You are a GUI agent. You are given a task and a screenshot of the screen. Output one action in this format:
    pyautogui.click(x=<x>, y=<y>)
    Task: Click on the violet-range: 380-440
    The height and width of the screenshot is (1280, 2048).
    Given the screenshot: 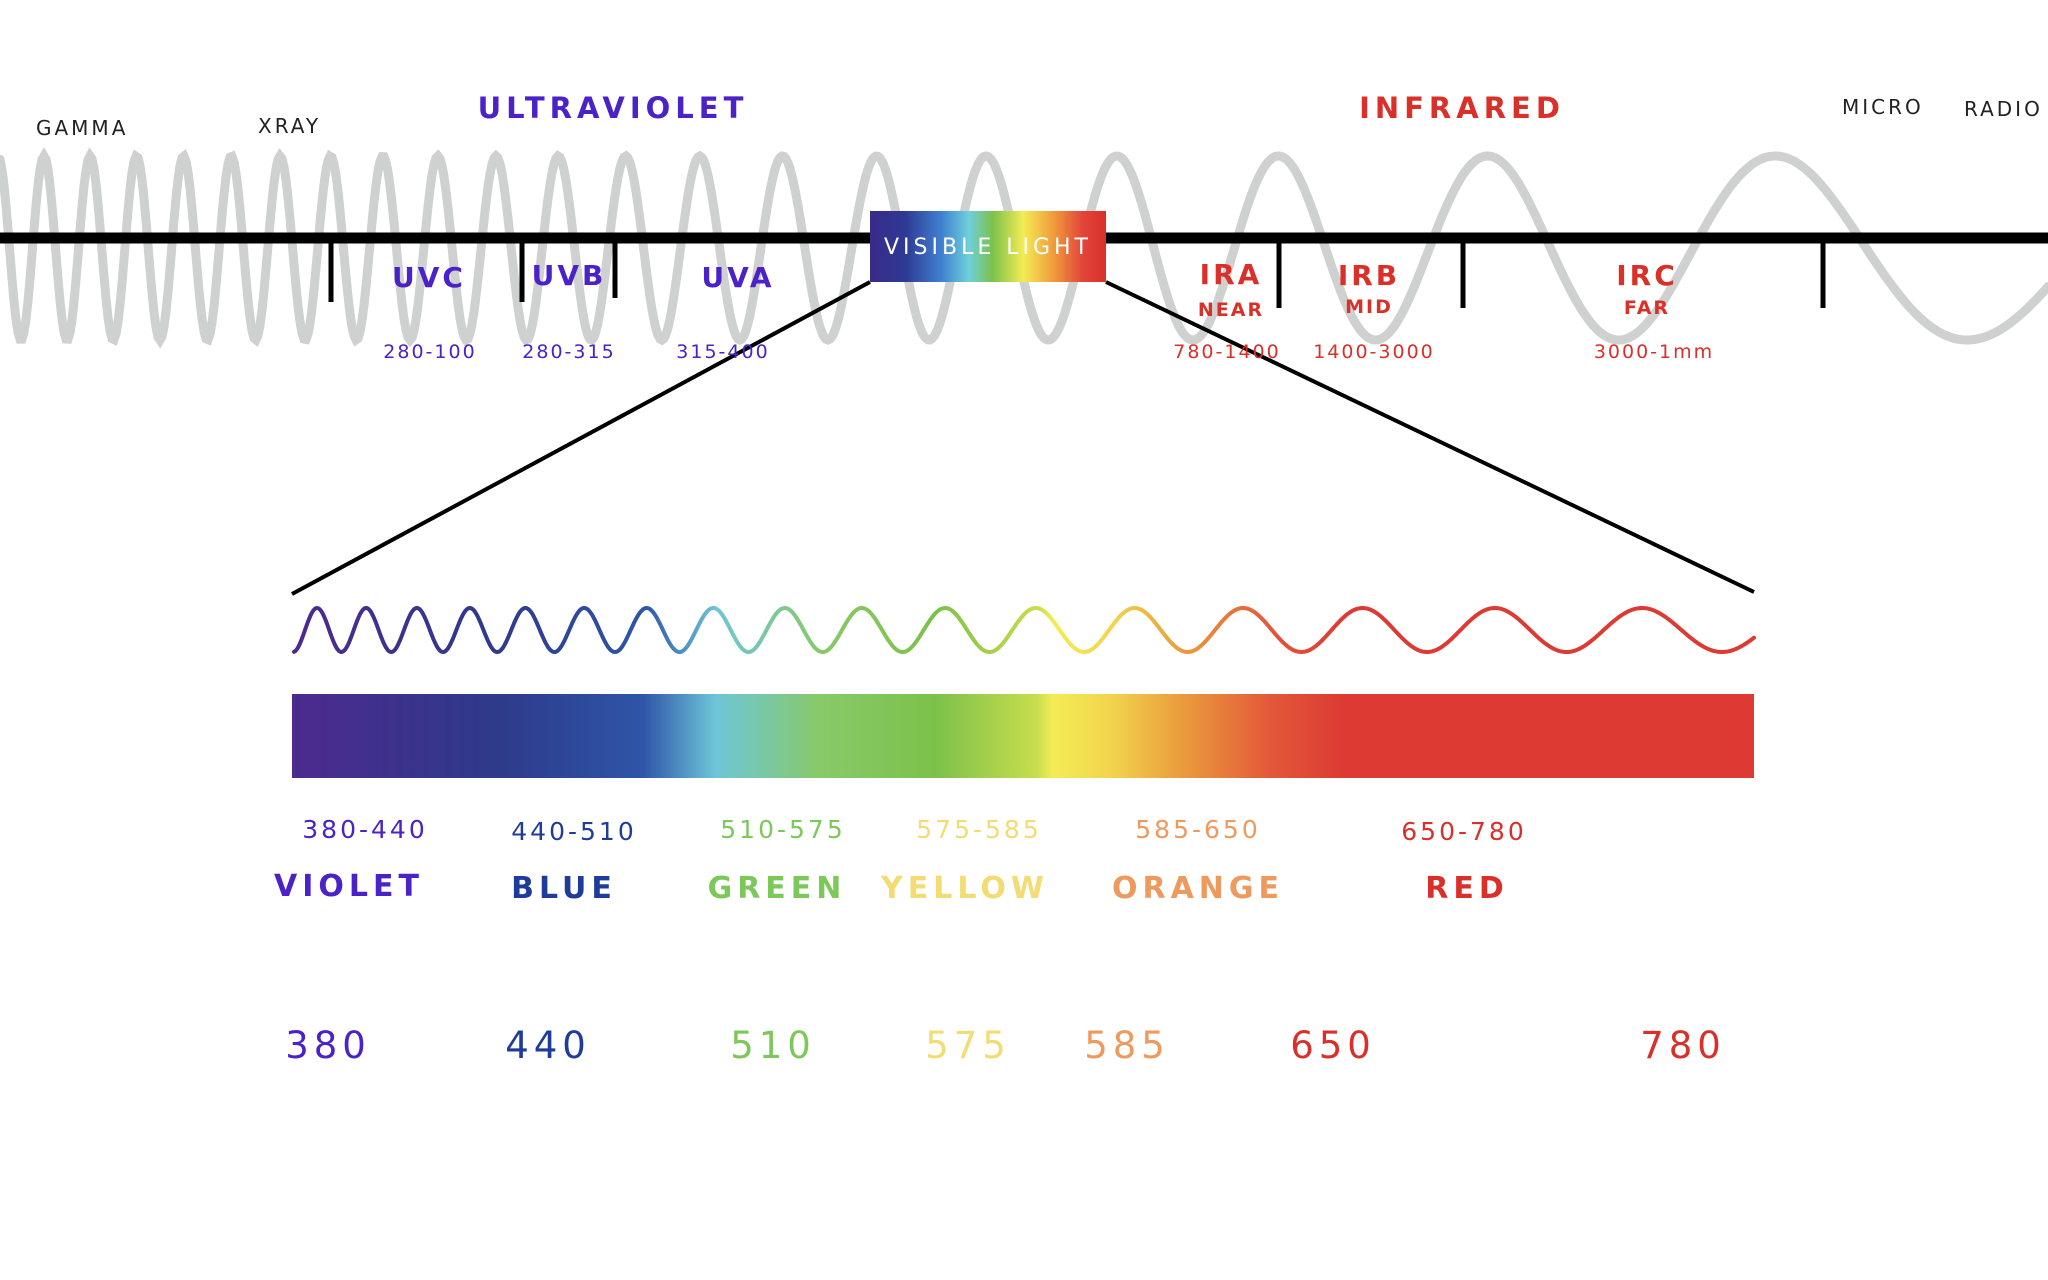 What is the action you would take?
    pyautogui.click(x=364, y=829)
    